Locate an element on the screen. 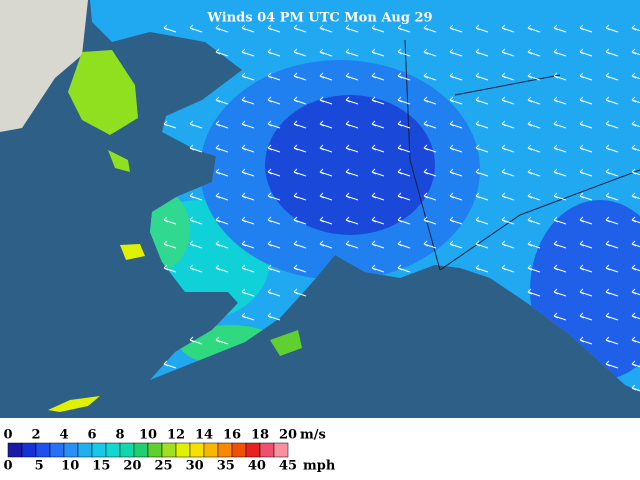 The width and height of the screenshot is (640, 480). nunivak-island is located at coordinates (132, 252).